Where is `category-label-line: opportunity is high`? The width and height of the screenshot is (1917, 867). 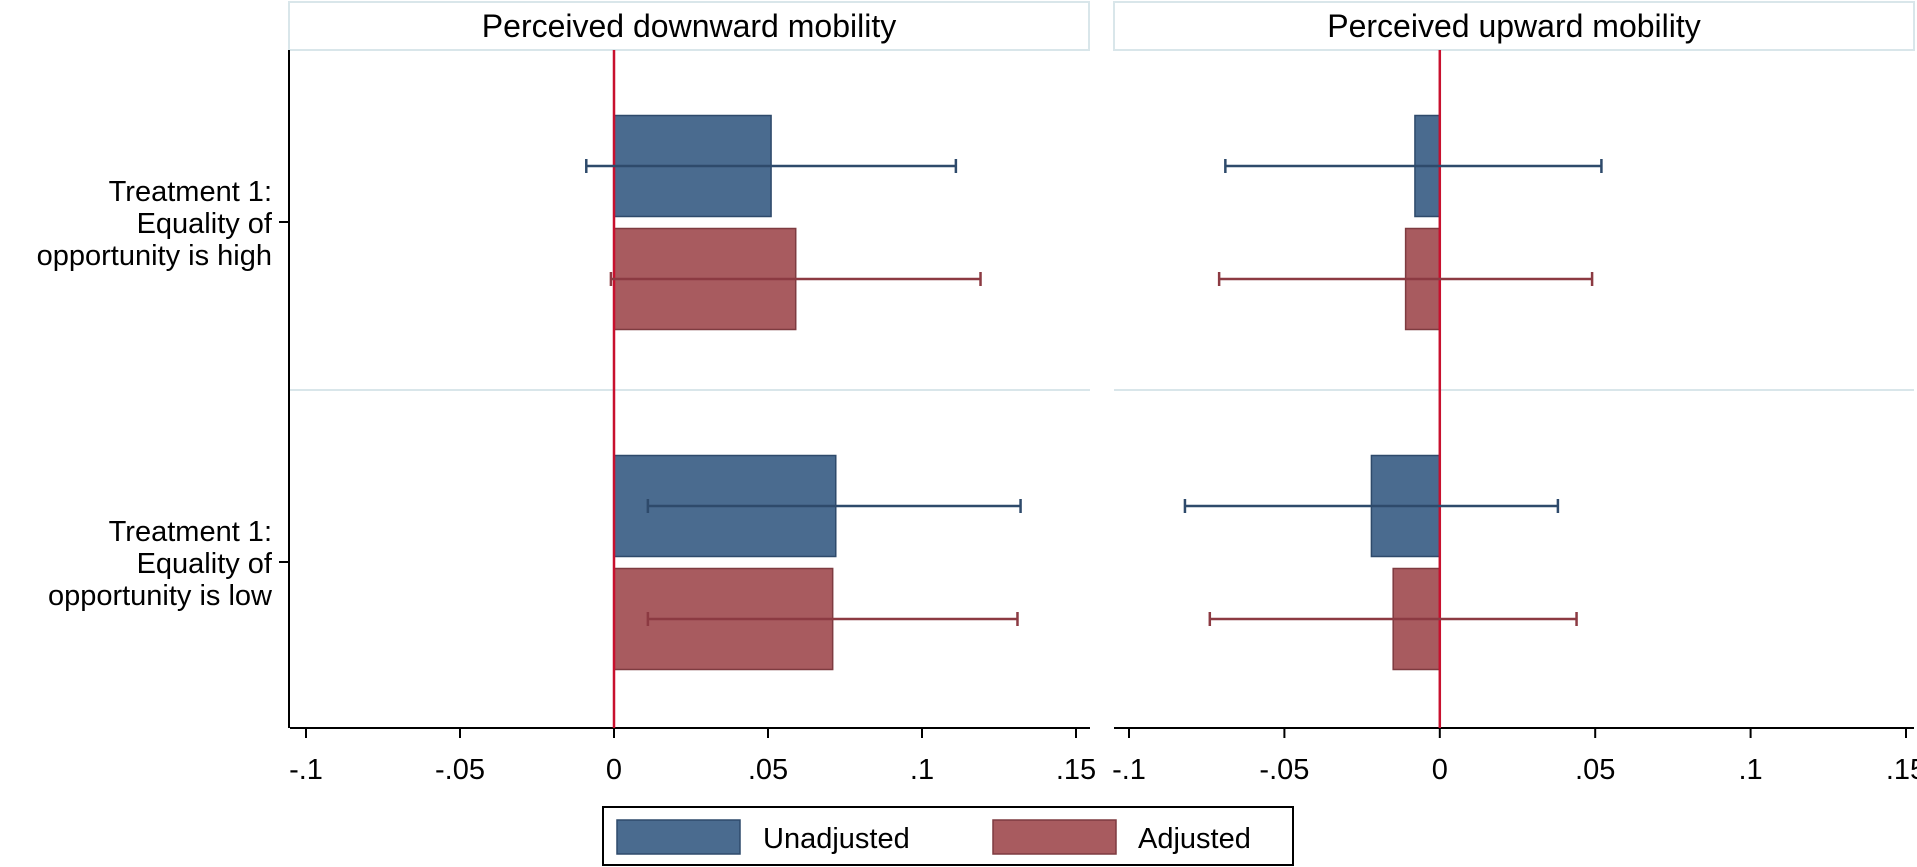
category-label-line: opportunity is high is located at coordinates (154, 256).